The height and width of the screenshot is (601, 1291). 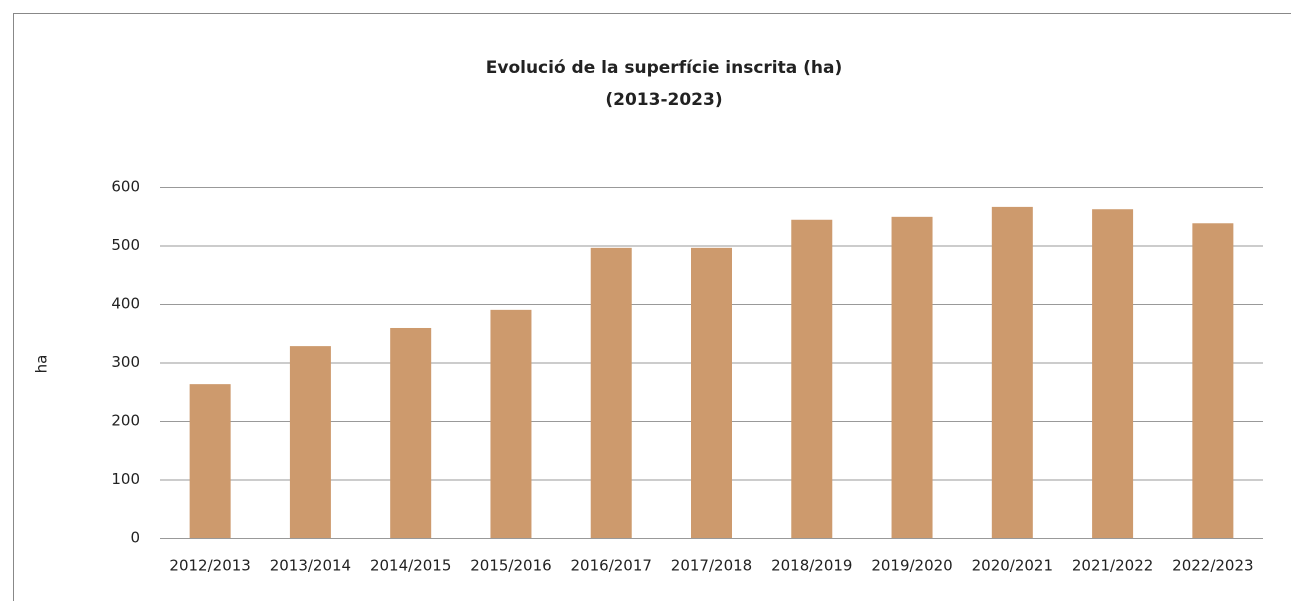 What do you see at coordinates (911, 566) in the screenshot?
I see `x-tick-label: 2019/2020` at bounding box center [911, 566].